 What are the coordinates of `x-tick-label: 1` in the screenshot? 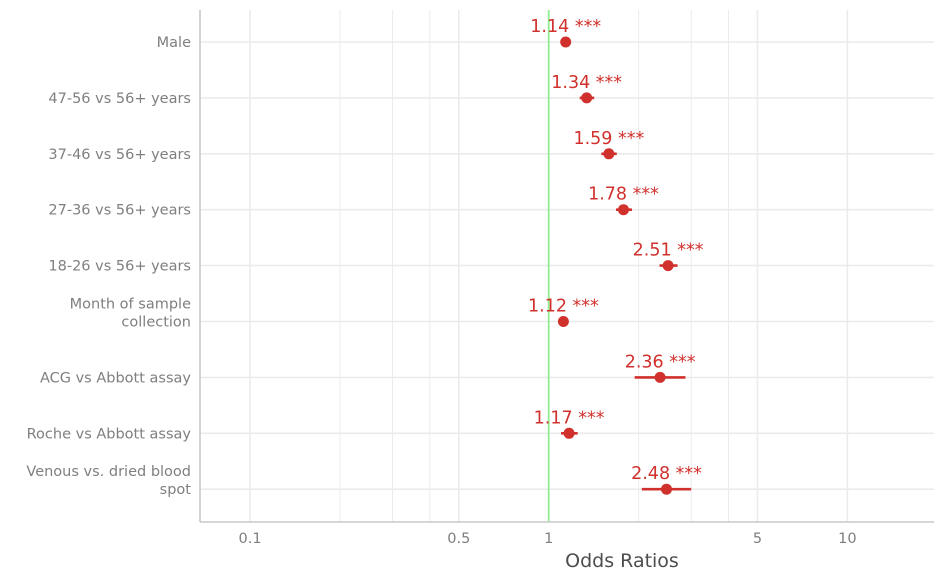 It's located at (548, 539).